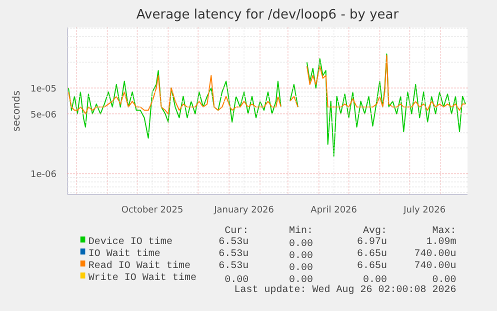 The height and width of the screenshot is (311, 497). Describe the element at coordinates (124, 254) in the screenshot. I see `legend-label: IO Wait time` at that location.